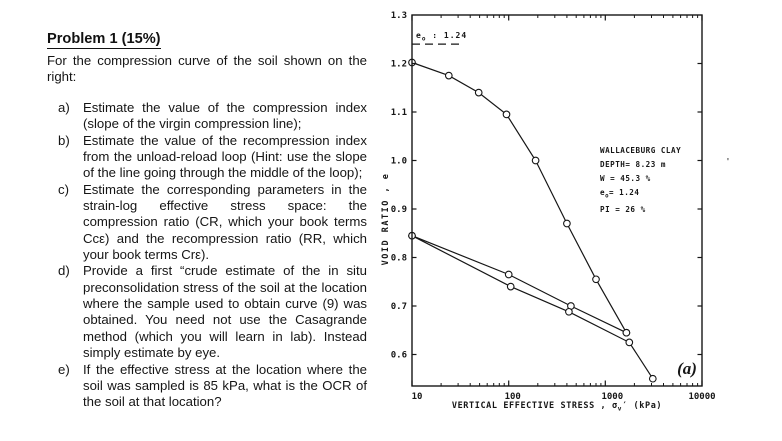 This screenshot has height=441, width=782. What do you see at coordinates (513, 397) in the screenshot?
I see `svg-text: 100` at bounding box center [513, 397].